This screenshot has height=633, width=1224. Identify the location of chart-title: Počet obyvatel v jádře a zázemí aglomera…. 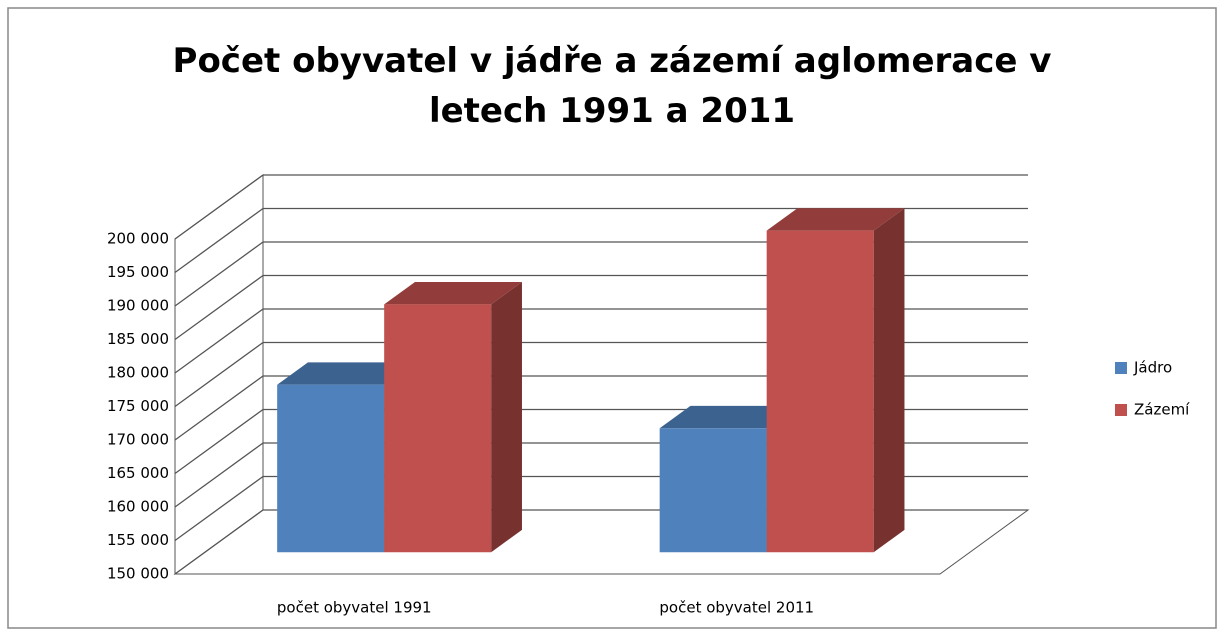
(612, 86).